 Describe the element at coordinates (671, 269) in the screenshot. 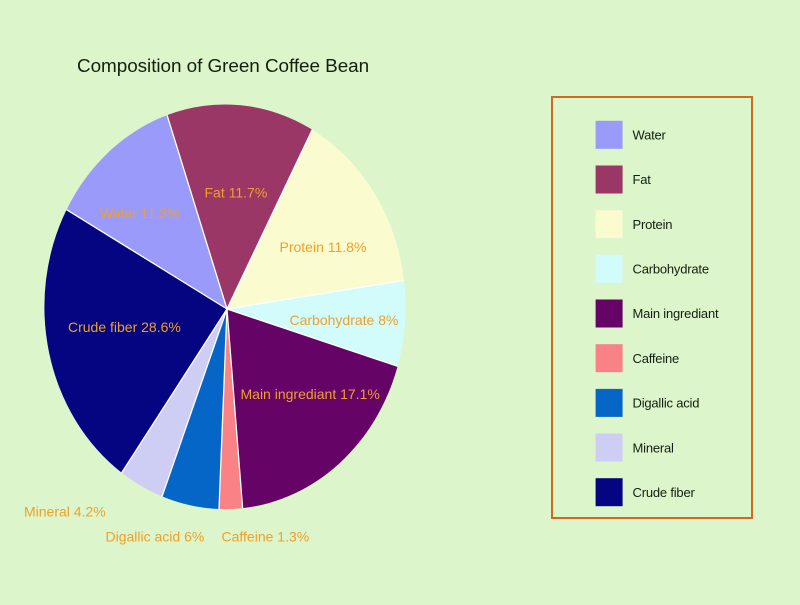

I see `svg-text: Carbohydrate` at that location.